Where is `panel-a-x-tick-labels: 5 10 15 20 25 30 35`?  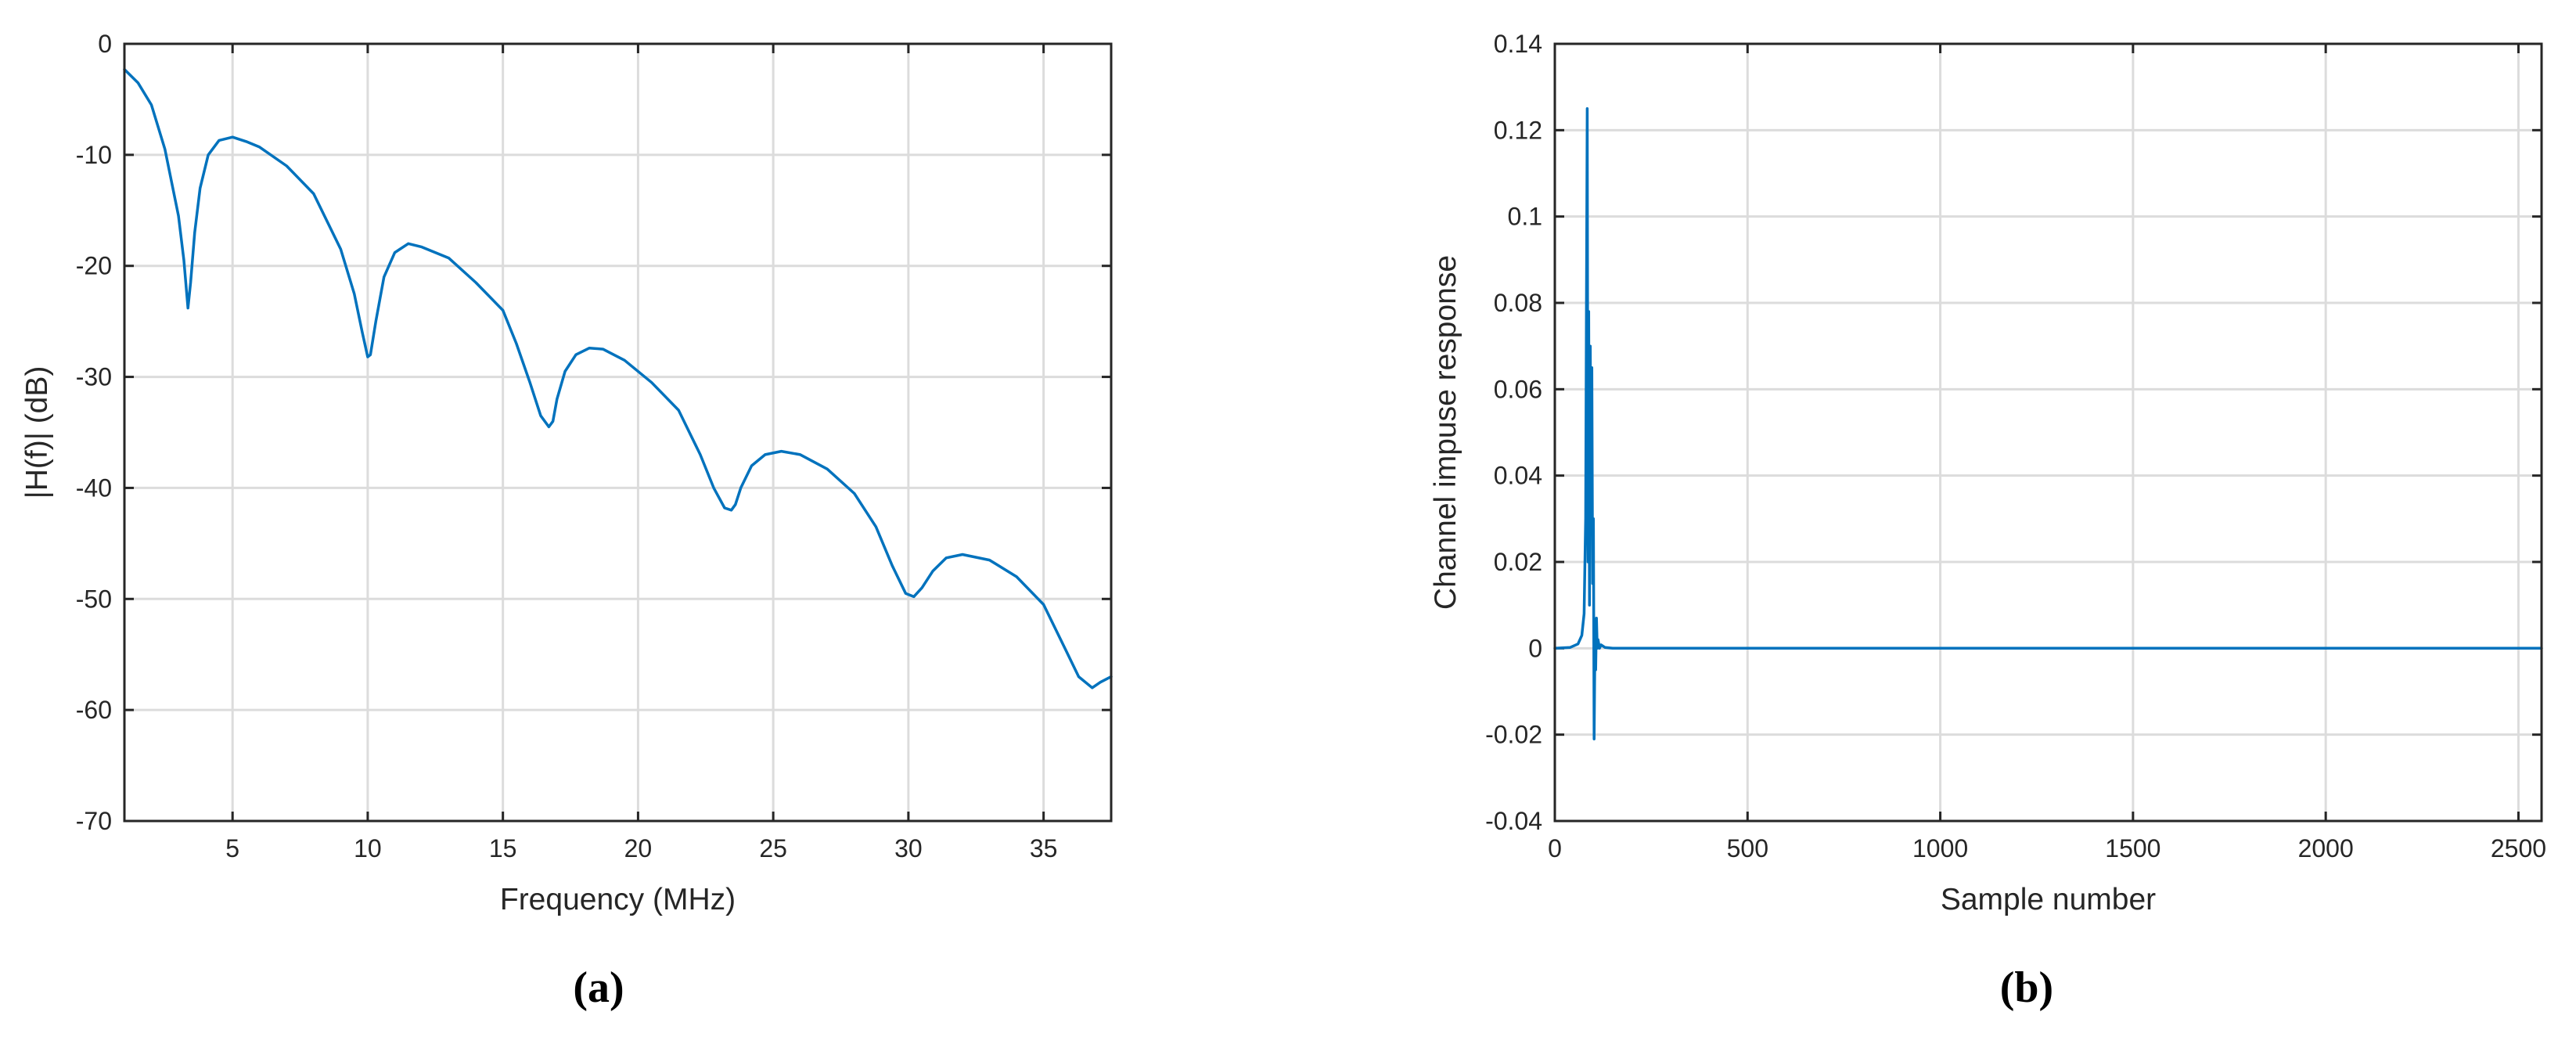
panel-a-x-tick-labels: 5 10 15 20 25 30 35 is located at coordinates (641, 848).